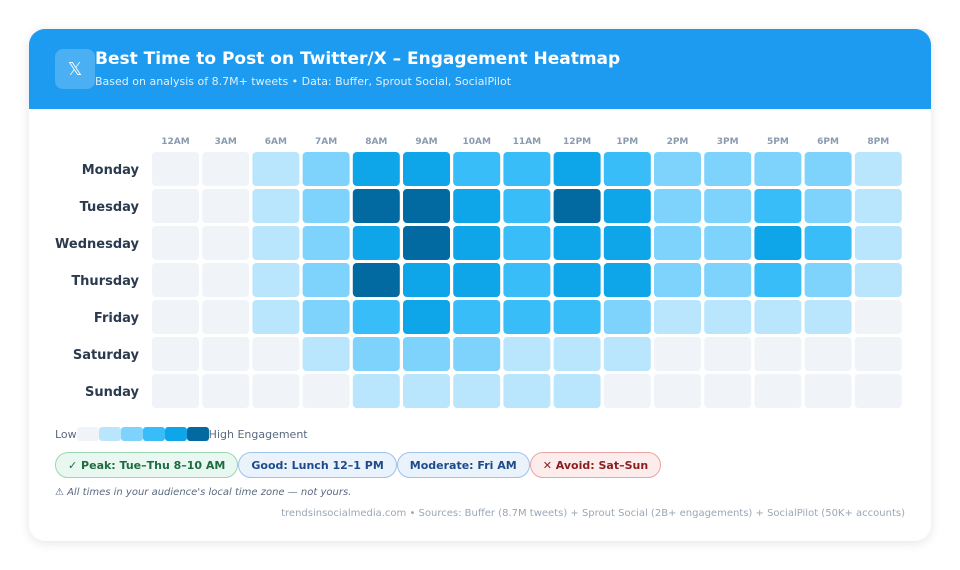 This screenshot has width=960, height=570. I want to click on day-label: Tuesday, so click(110, 207).